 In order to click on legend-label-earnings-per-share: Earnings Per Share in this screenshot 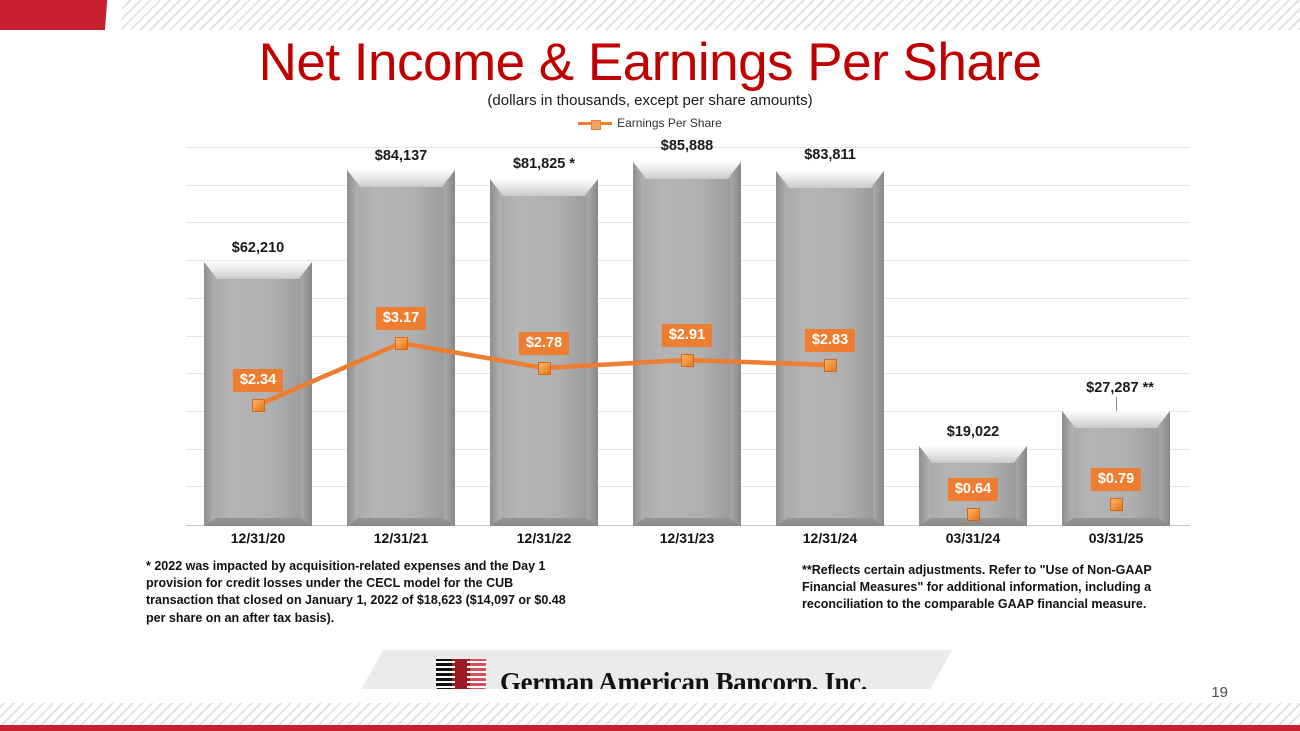, I will do `click(669, 123)`.